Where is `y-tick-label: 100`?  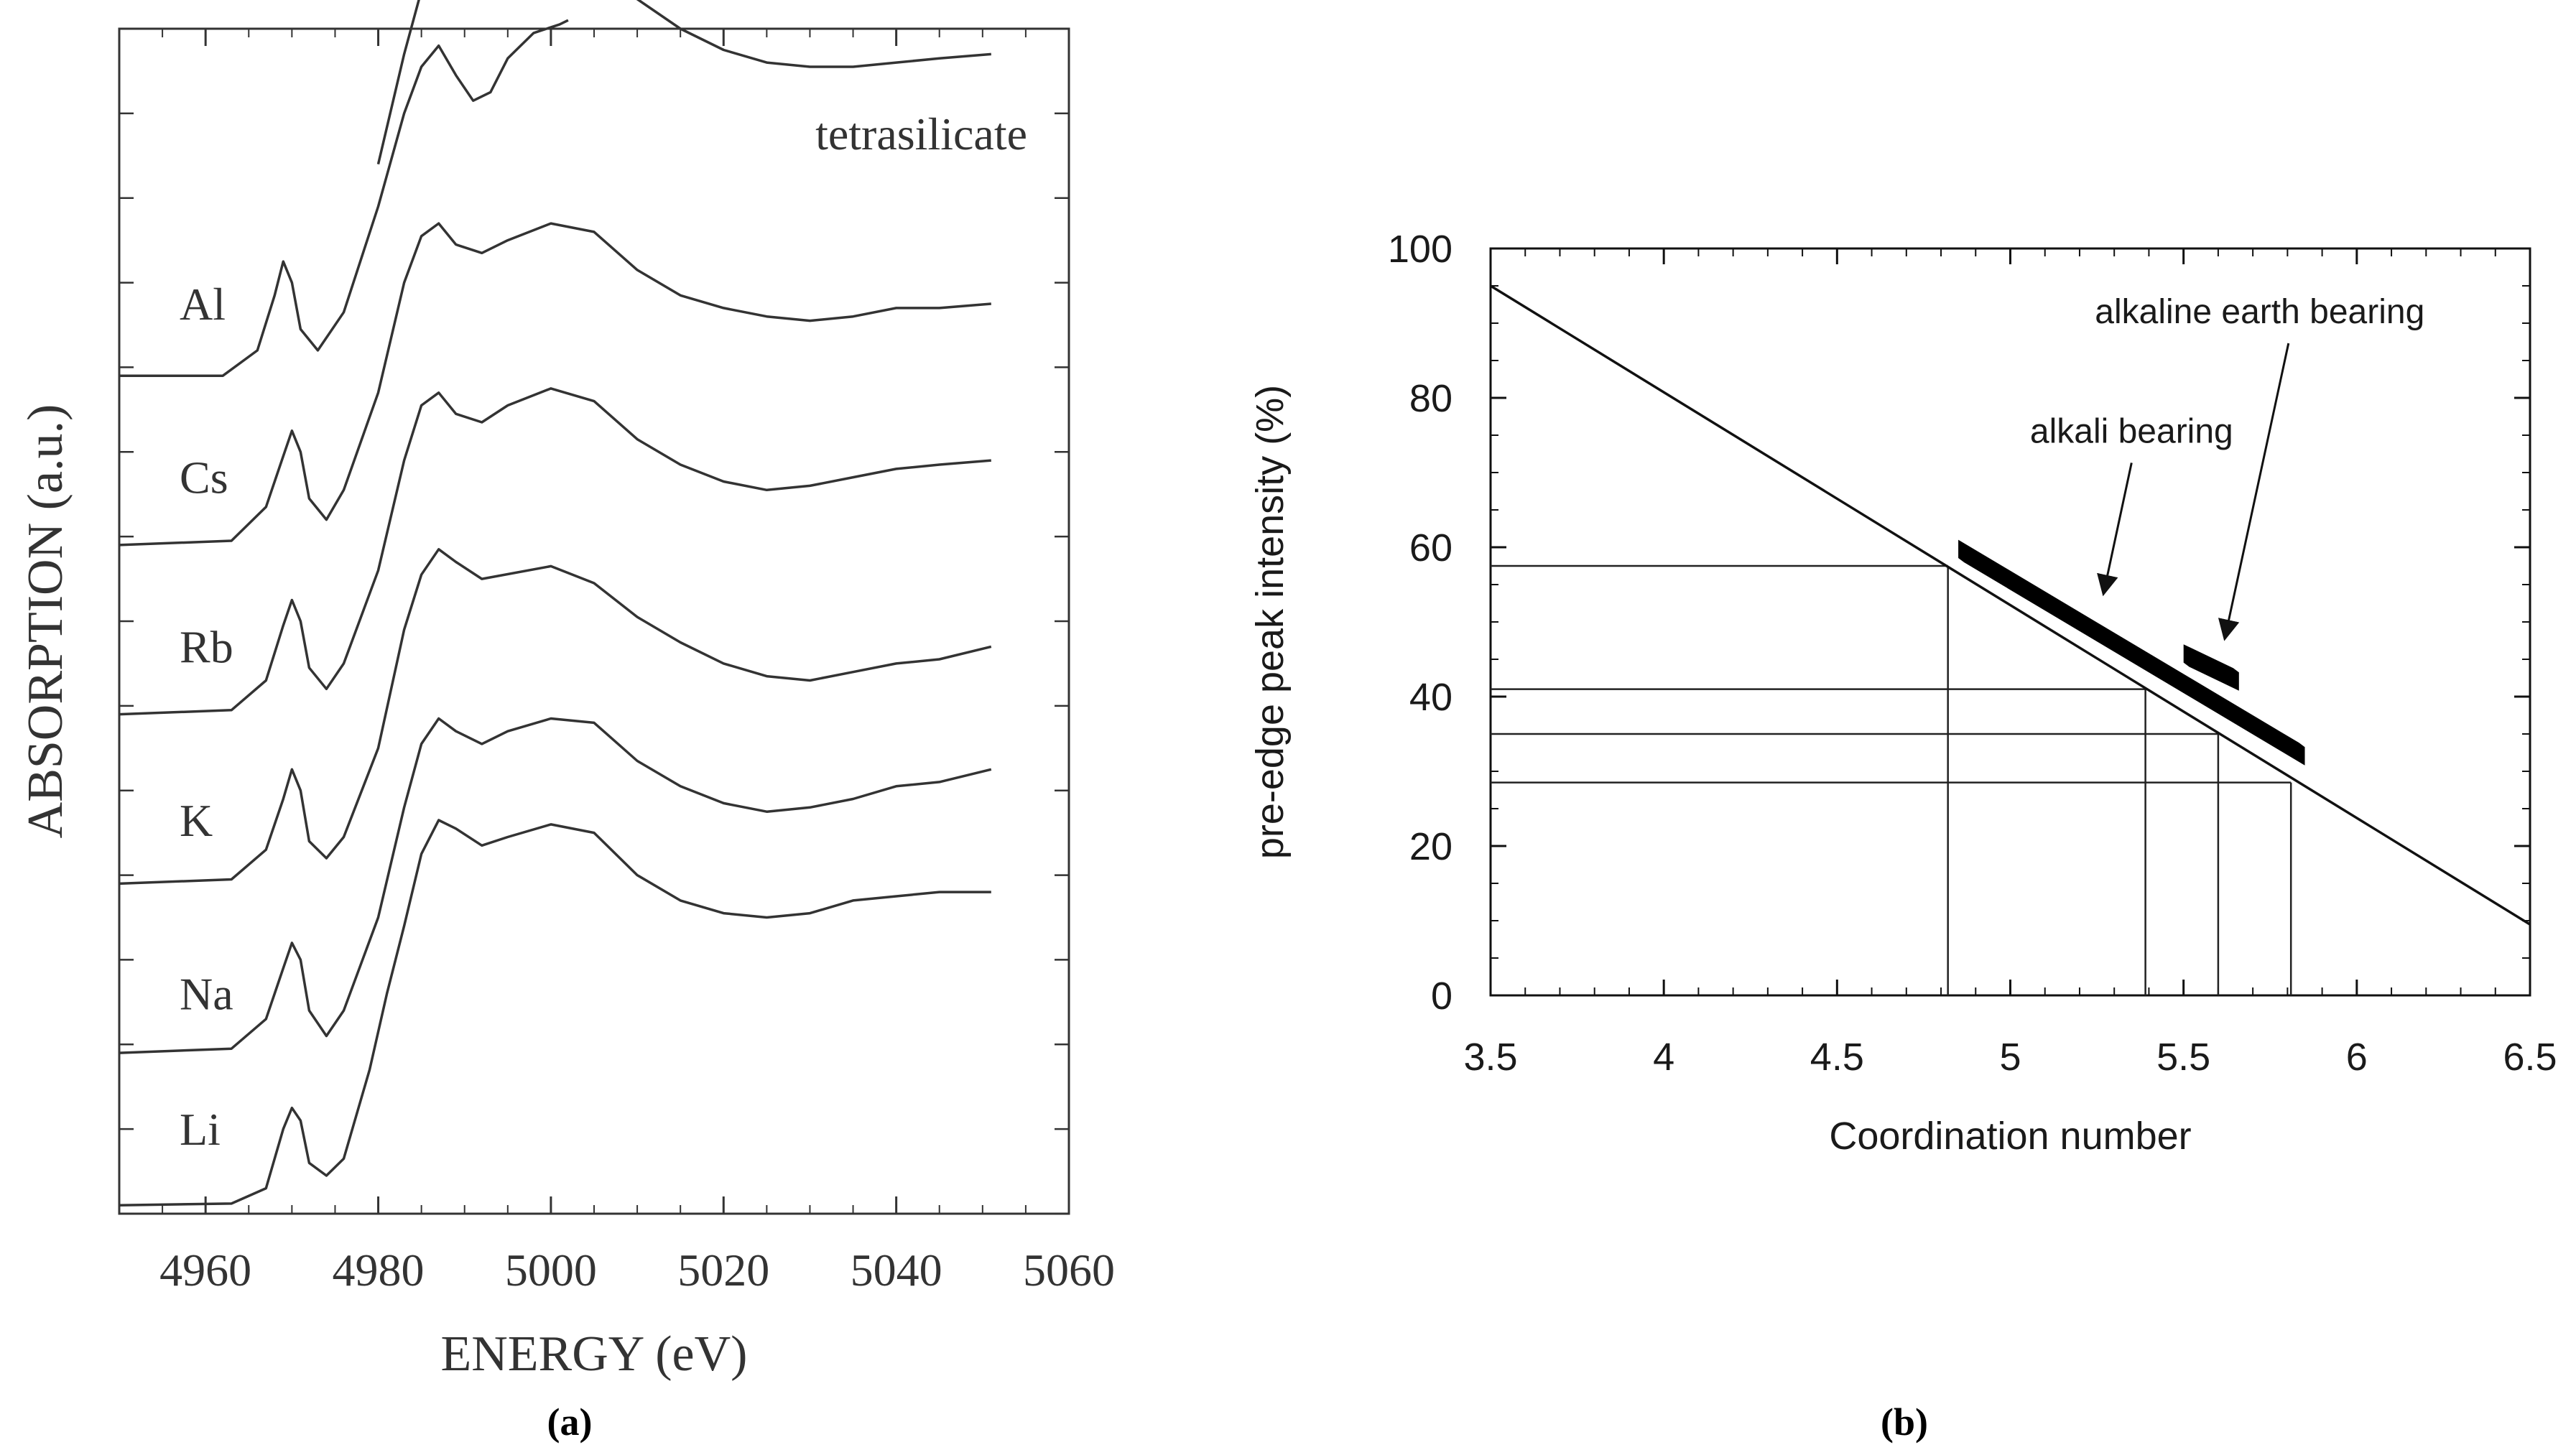 y-tick-label: 100 is located at coordinates (1420, 249).